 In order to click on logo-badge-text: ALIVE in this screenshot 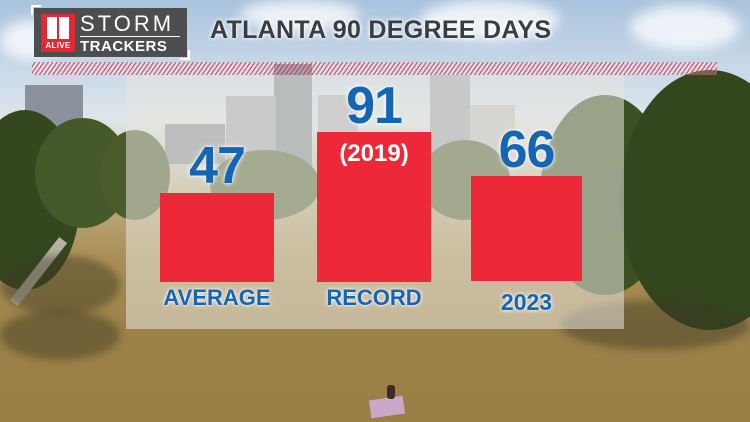, I will do `click(58, 45)`.